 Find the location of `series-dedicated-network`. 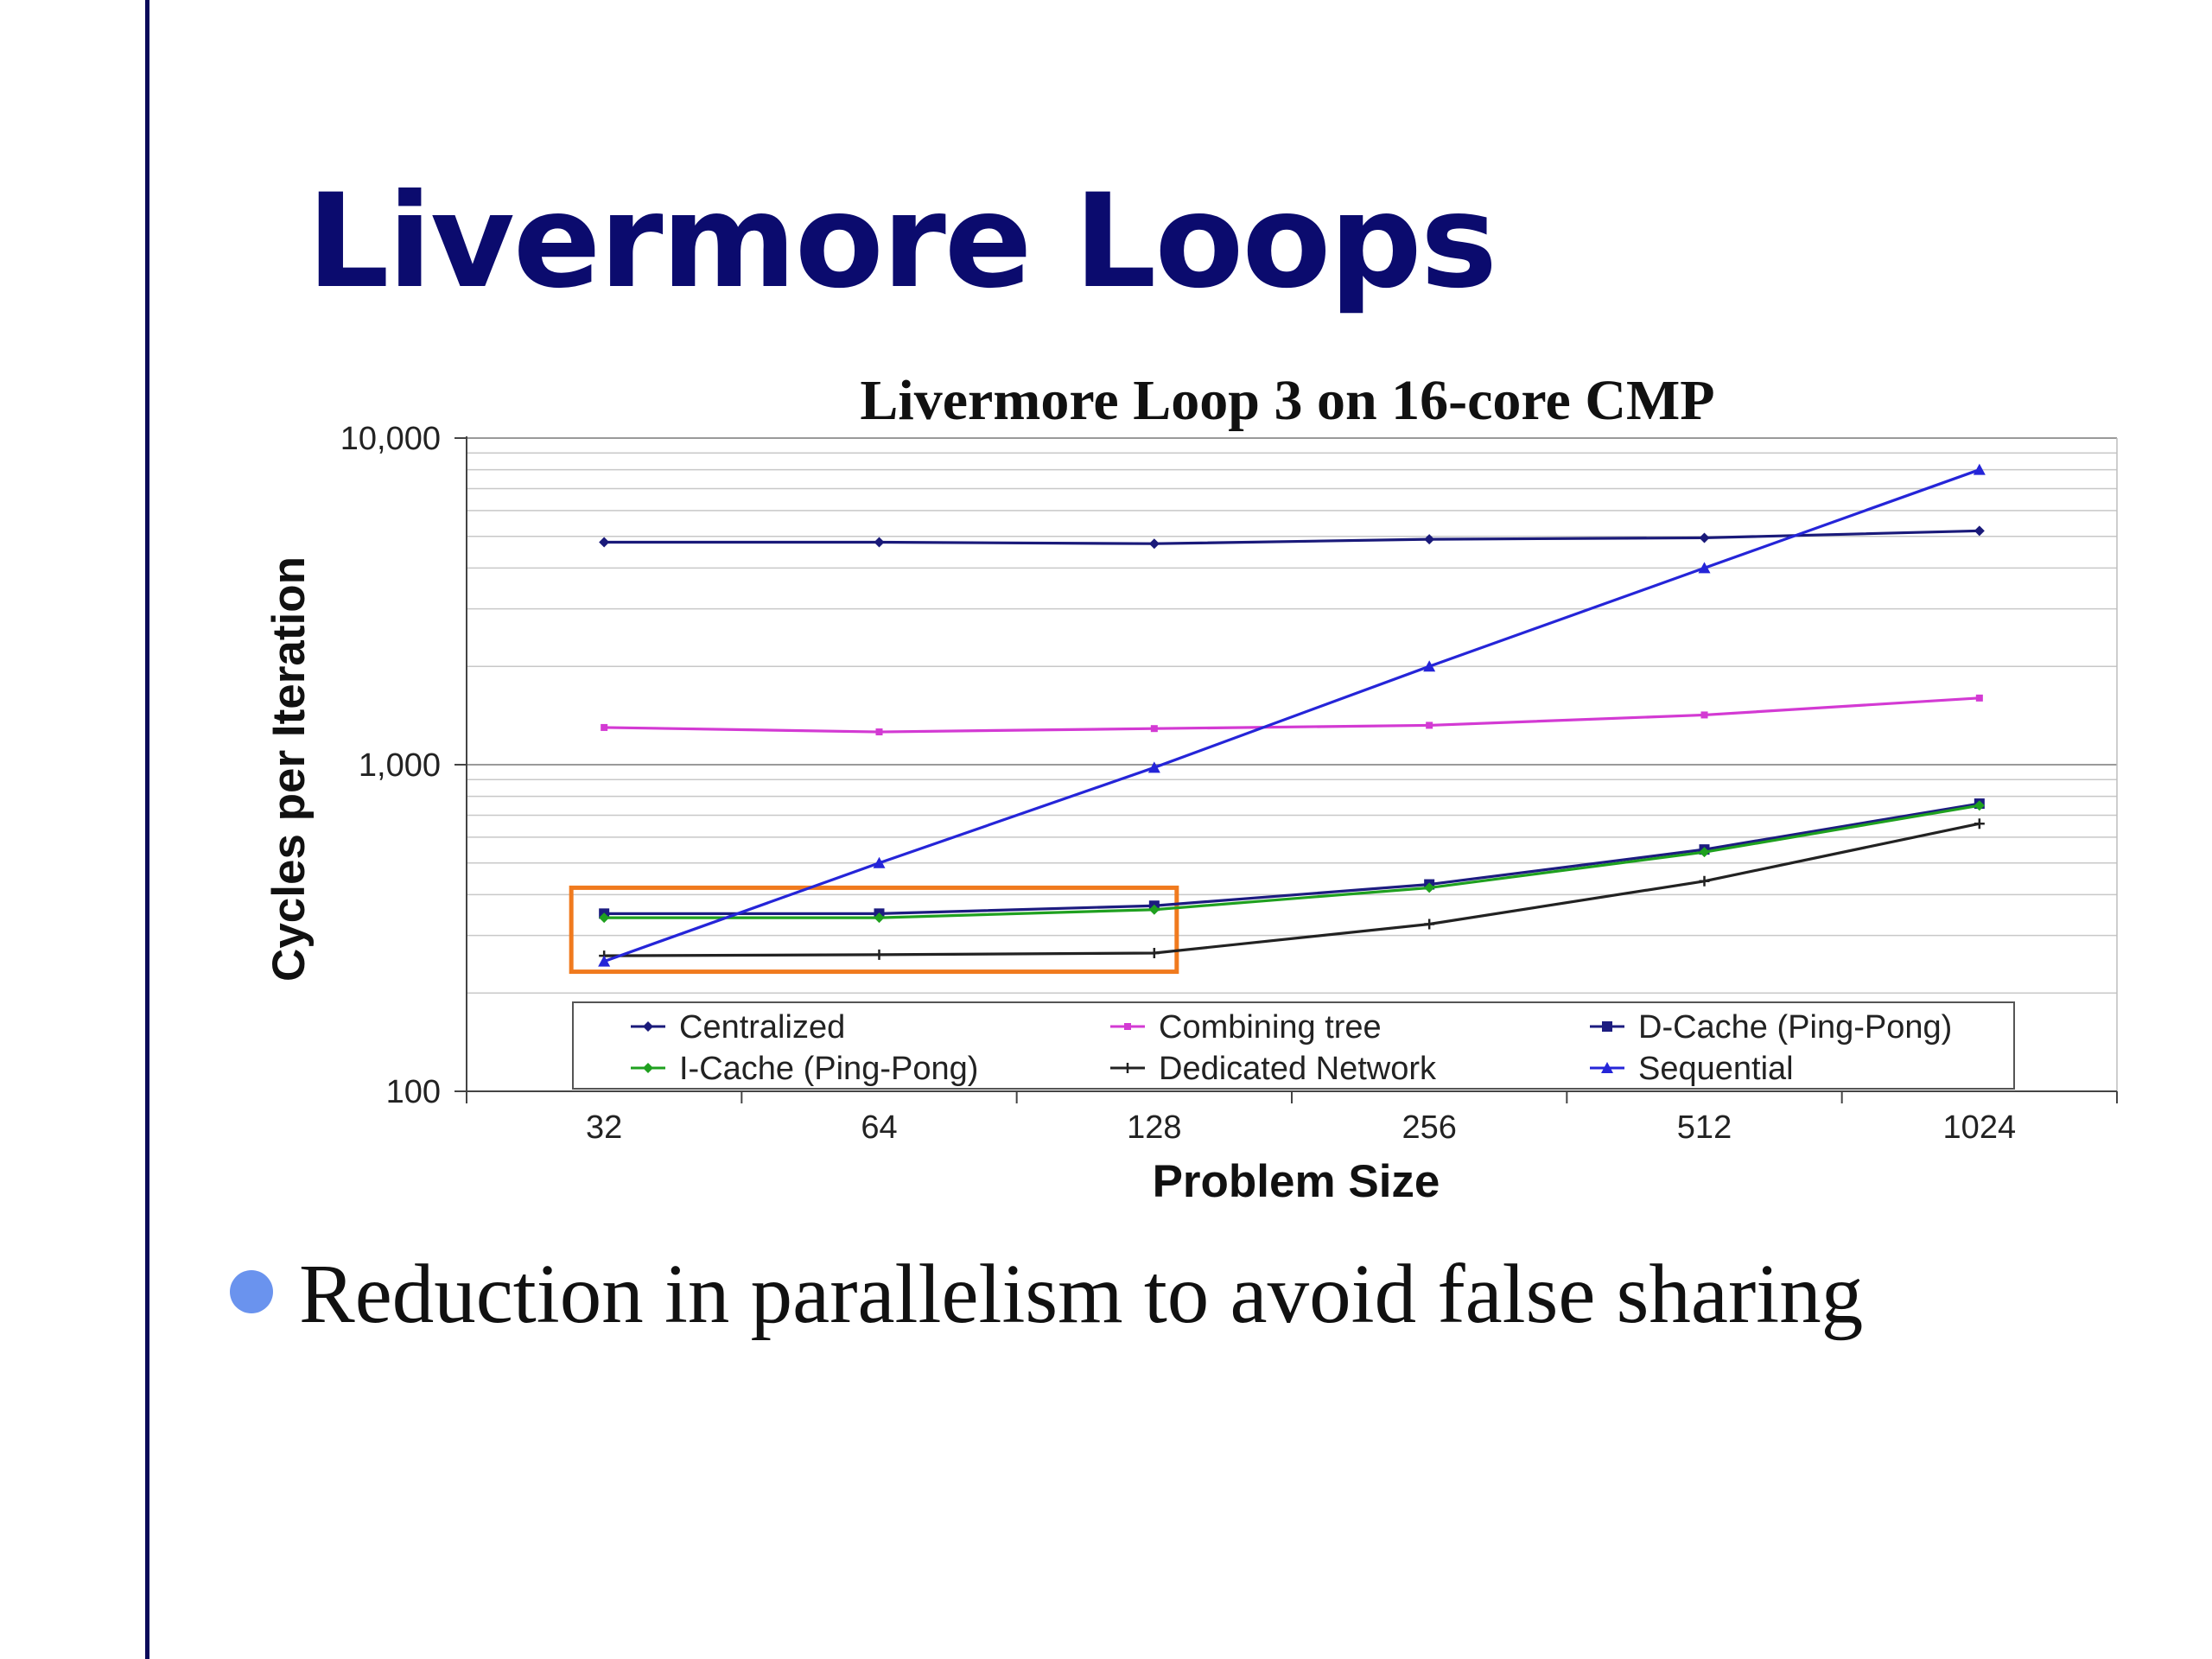

series-dedicated-network is located at coordinates (1292, 890).